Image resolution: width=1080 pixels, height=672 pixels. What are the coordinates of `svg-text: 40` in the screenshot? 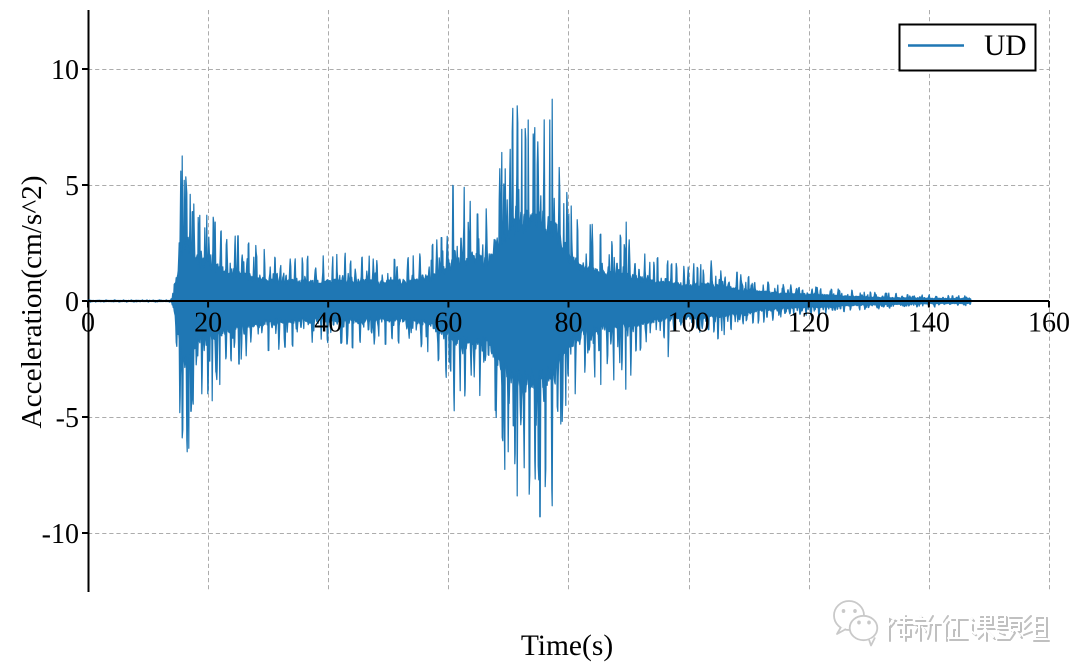 It's located at (328, 323).